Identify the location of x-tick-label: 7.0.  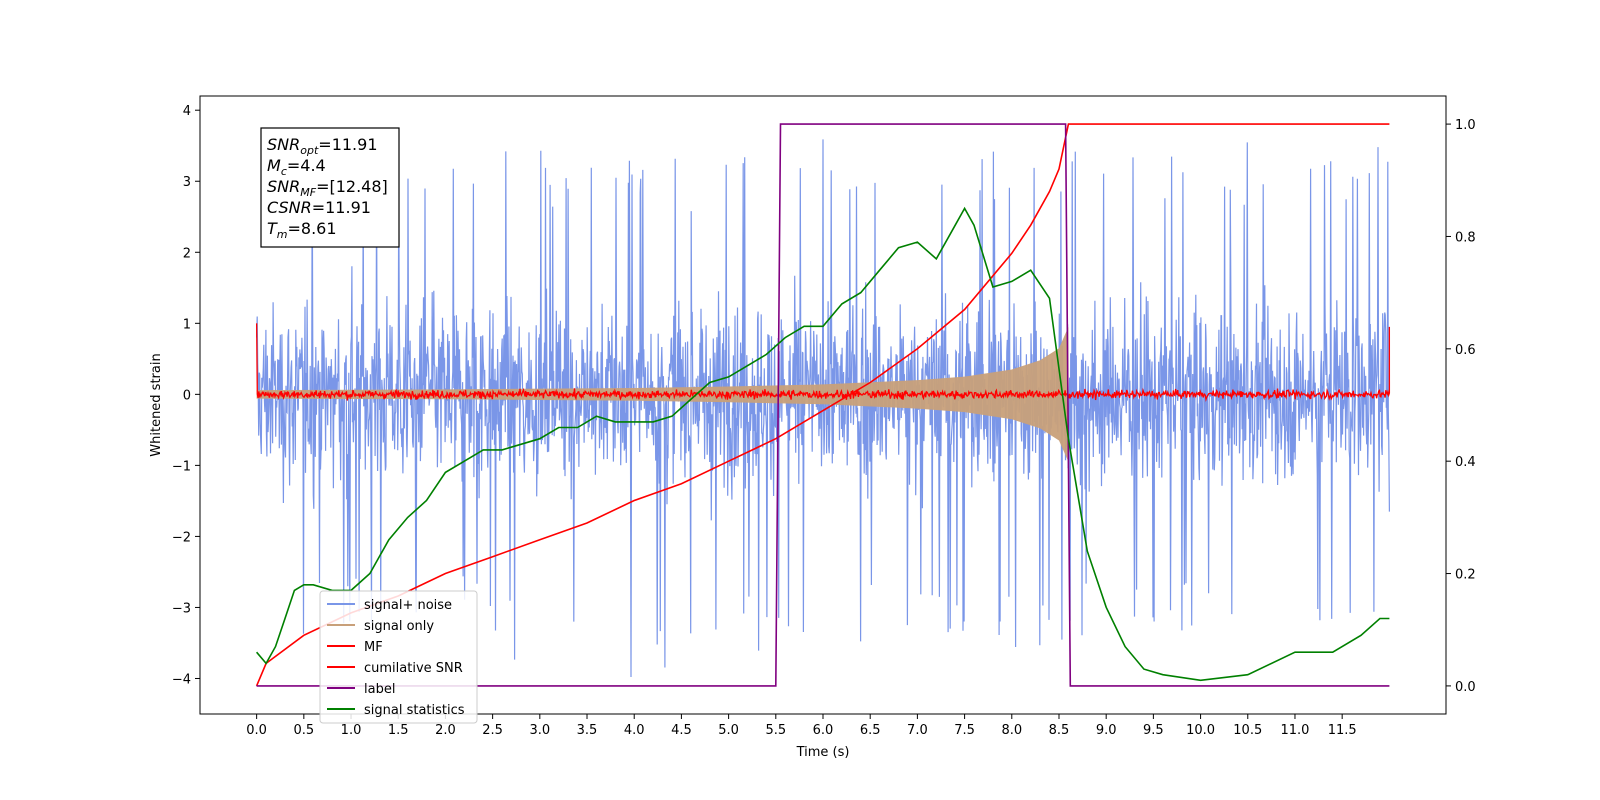
(917, 730).